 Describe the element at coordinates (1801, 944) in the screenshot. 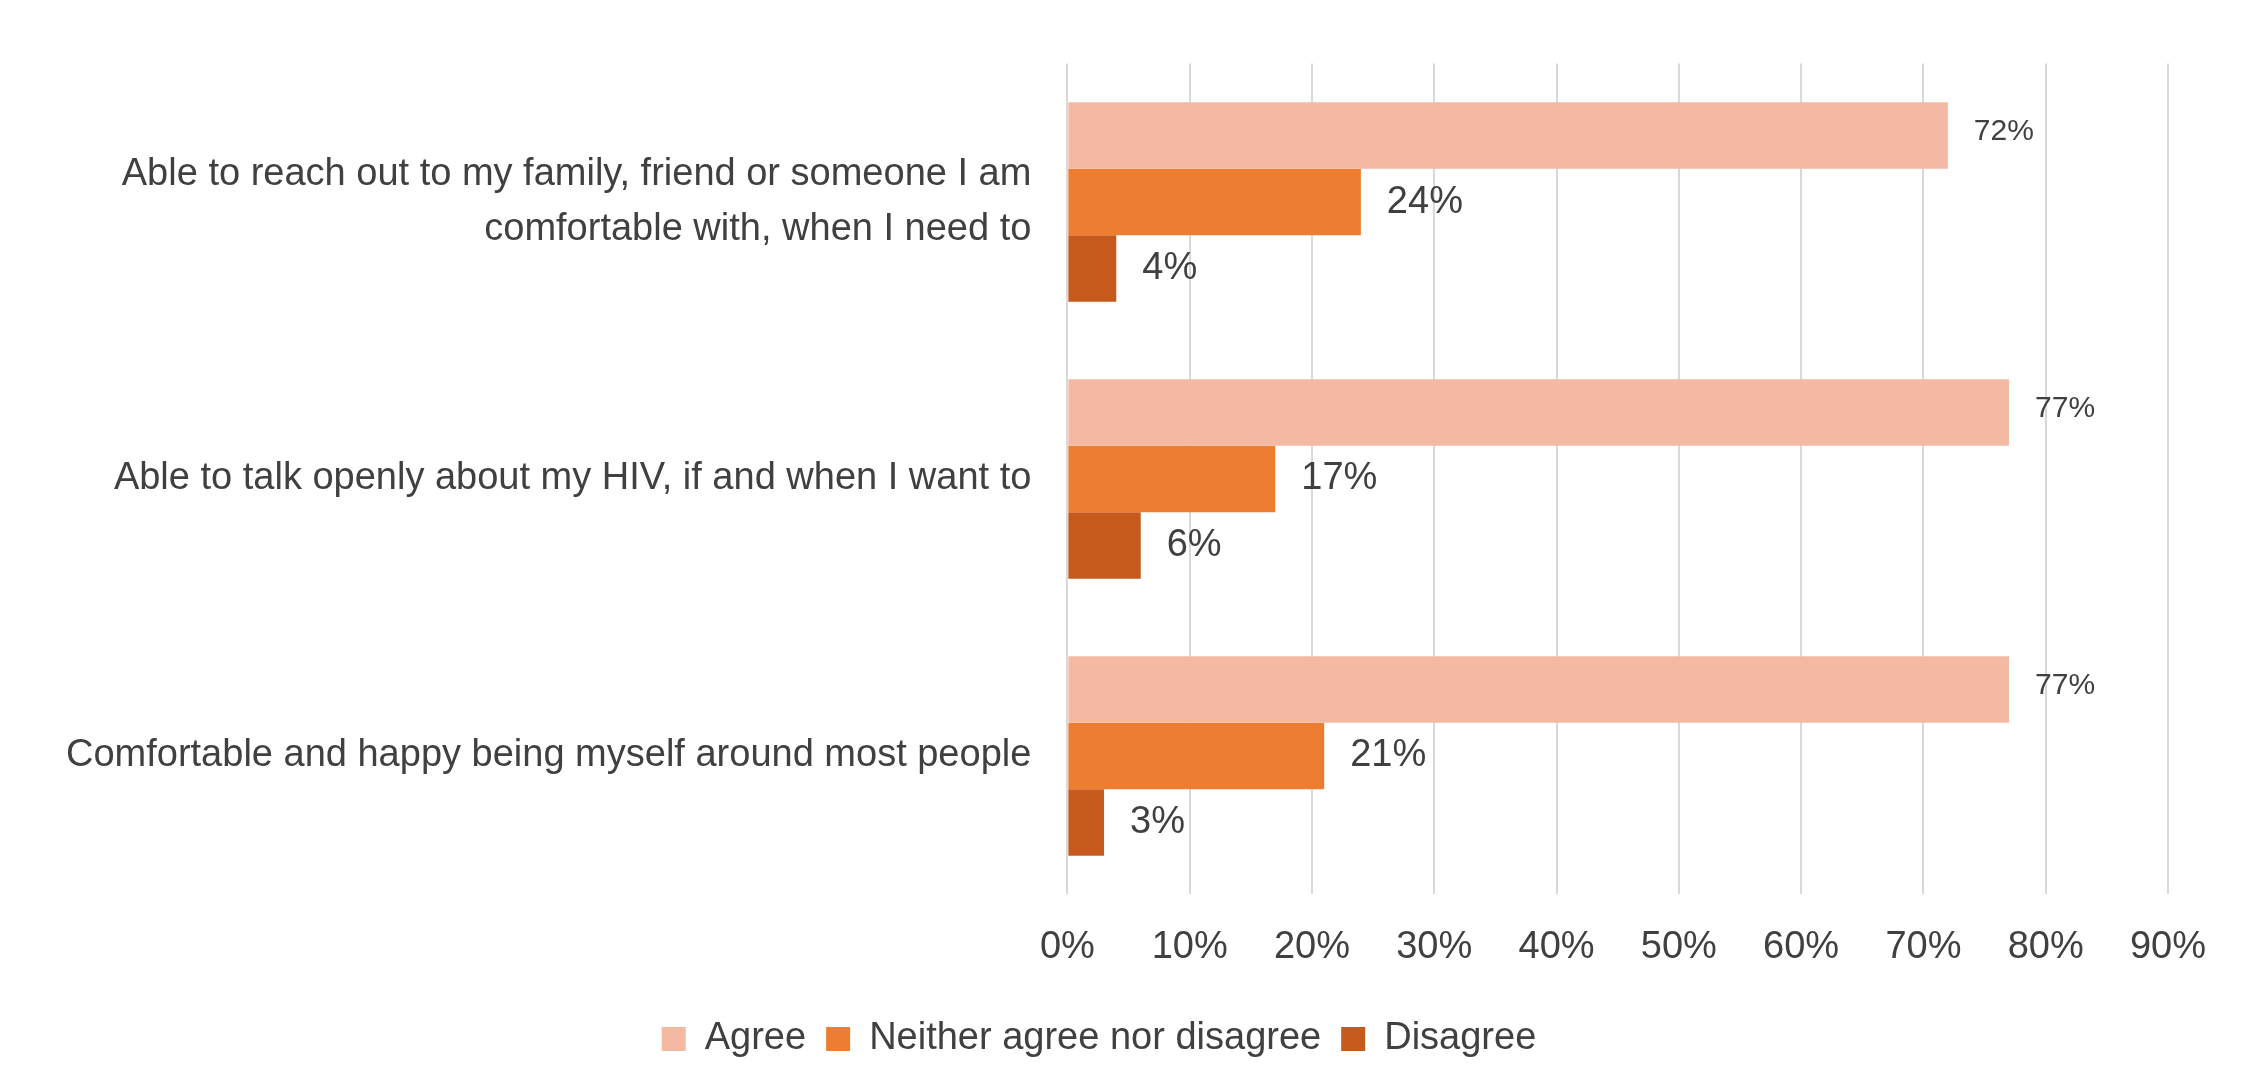

I see `x-tick-label: 60%` at that location.